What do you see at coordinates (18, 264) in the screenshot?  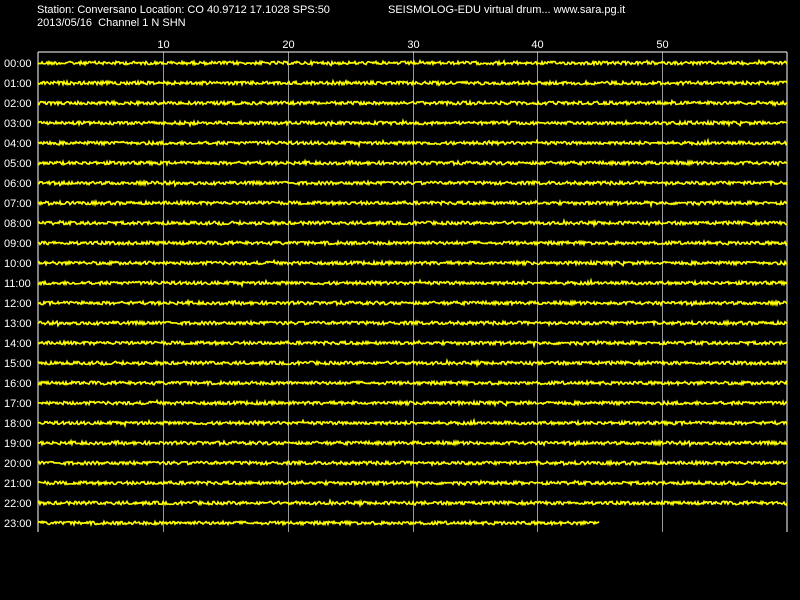 I see `row-label: 10:00` at bounding box center [18, 264].